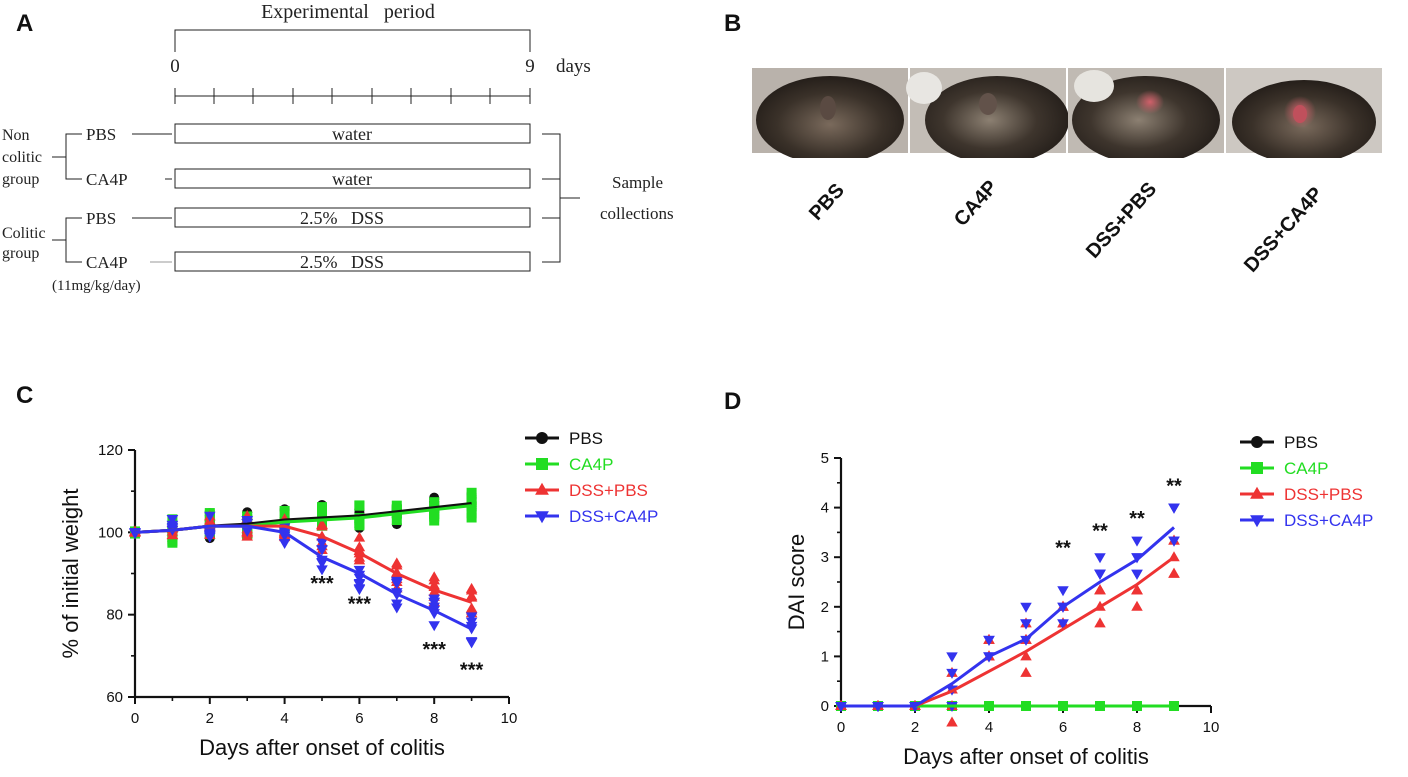  Describe the element at coordinates (825, 458) in the screenshot. I see `y-tick-label: 5` at that location.